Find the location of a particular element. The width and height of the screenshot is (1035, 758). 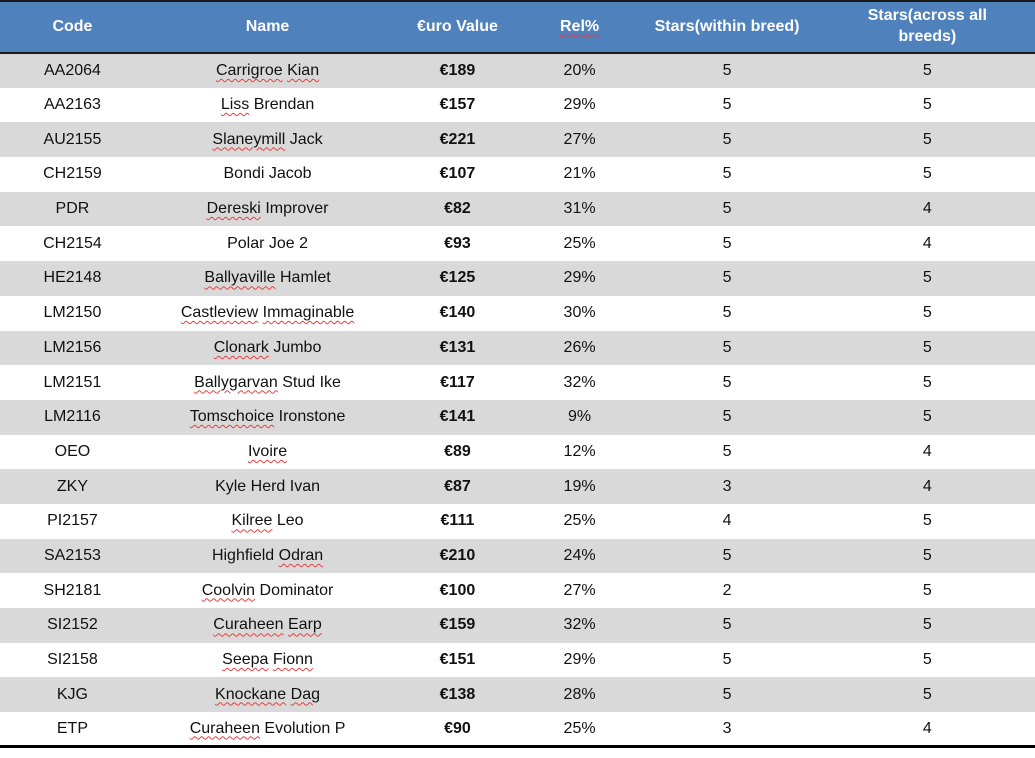

misspelled-word: Tomschoice is located at coordinates (232, 417).